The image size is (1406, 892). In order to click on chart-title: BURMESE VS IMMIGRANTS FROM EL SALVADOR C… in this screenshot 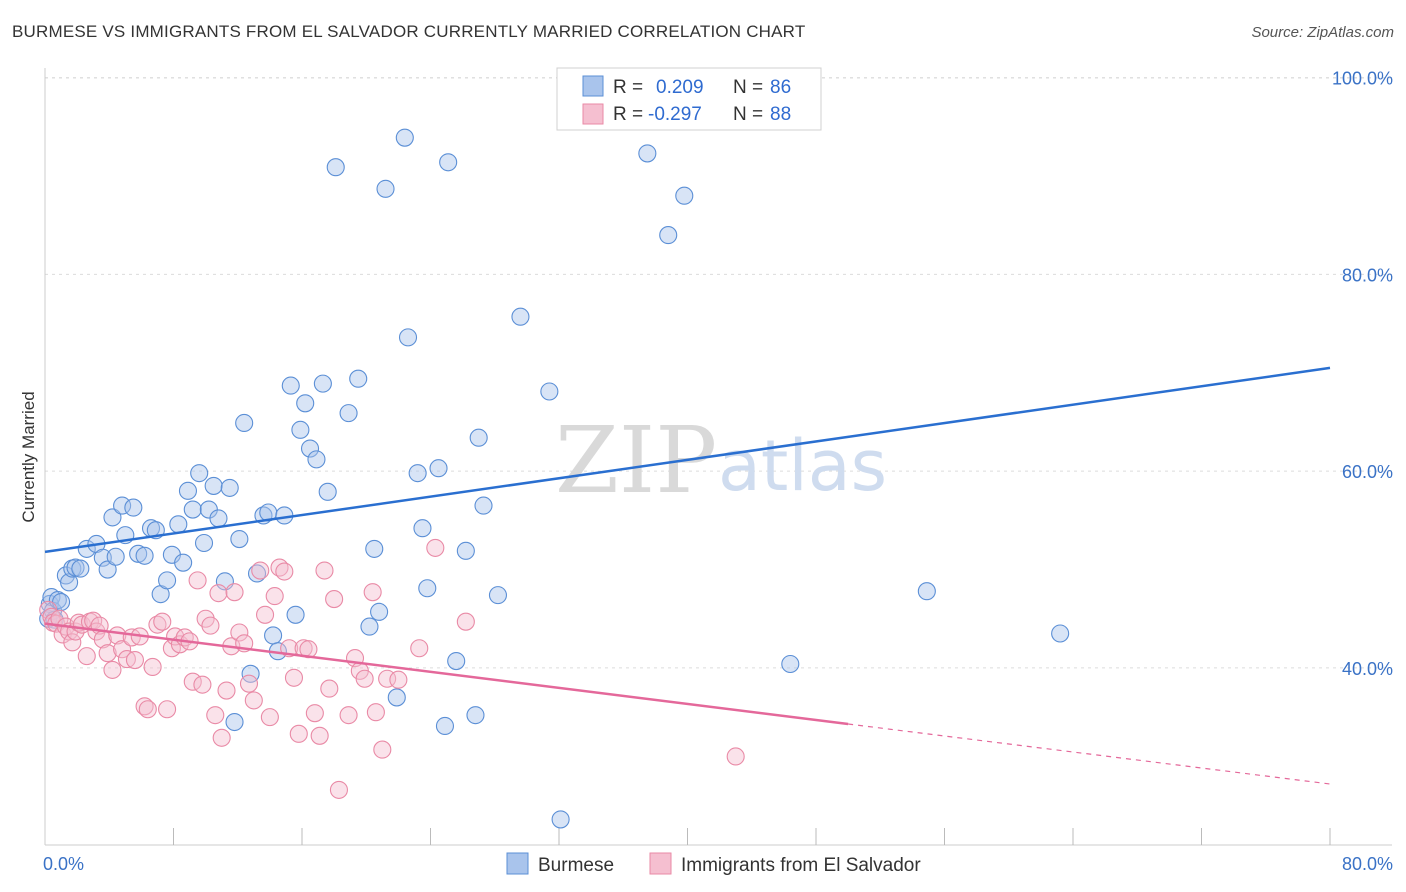, I will do `click(409, 31)`.